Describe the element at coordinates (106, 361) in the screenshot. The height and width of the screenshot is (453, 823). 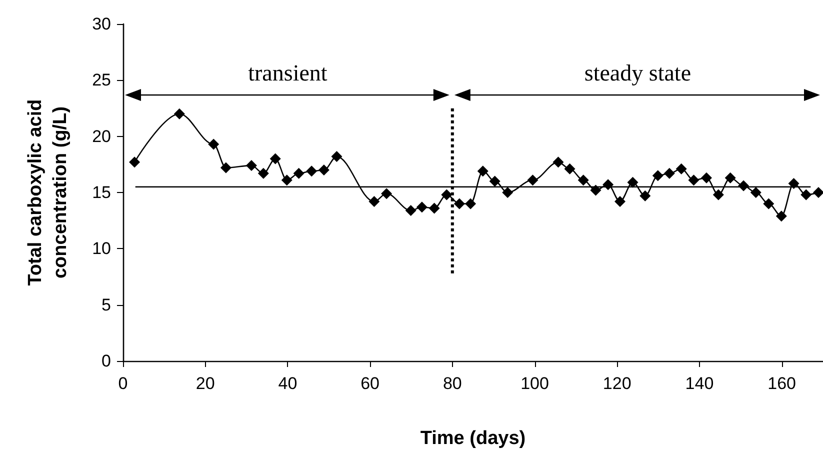
I see `y-tick-label: 0` at that location.